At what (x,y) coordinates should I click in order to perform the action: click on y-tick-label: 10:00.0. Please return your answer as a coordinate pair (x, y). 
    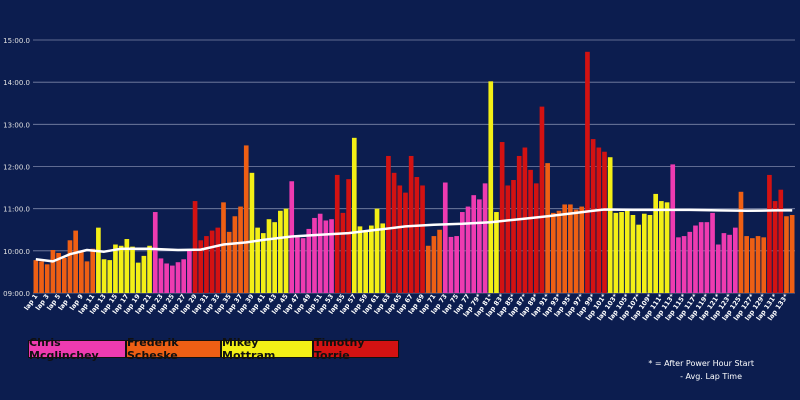
    Looking at the image, I should click on (16, 252).